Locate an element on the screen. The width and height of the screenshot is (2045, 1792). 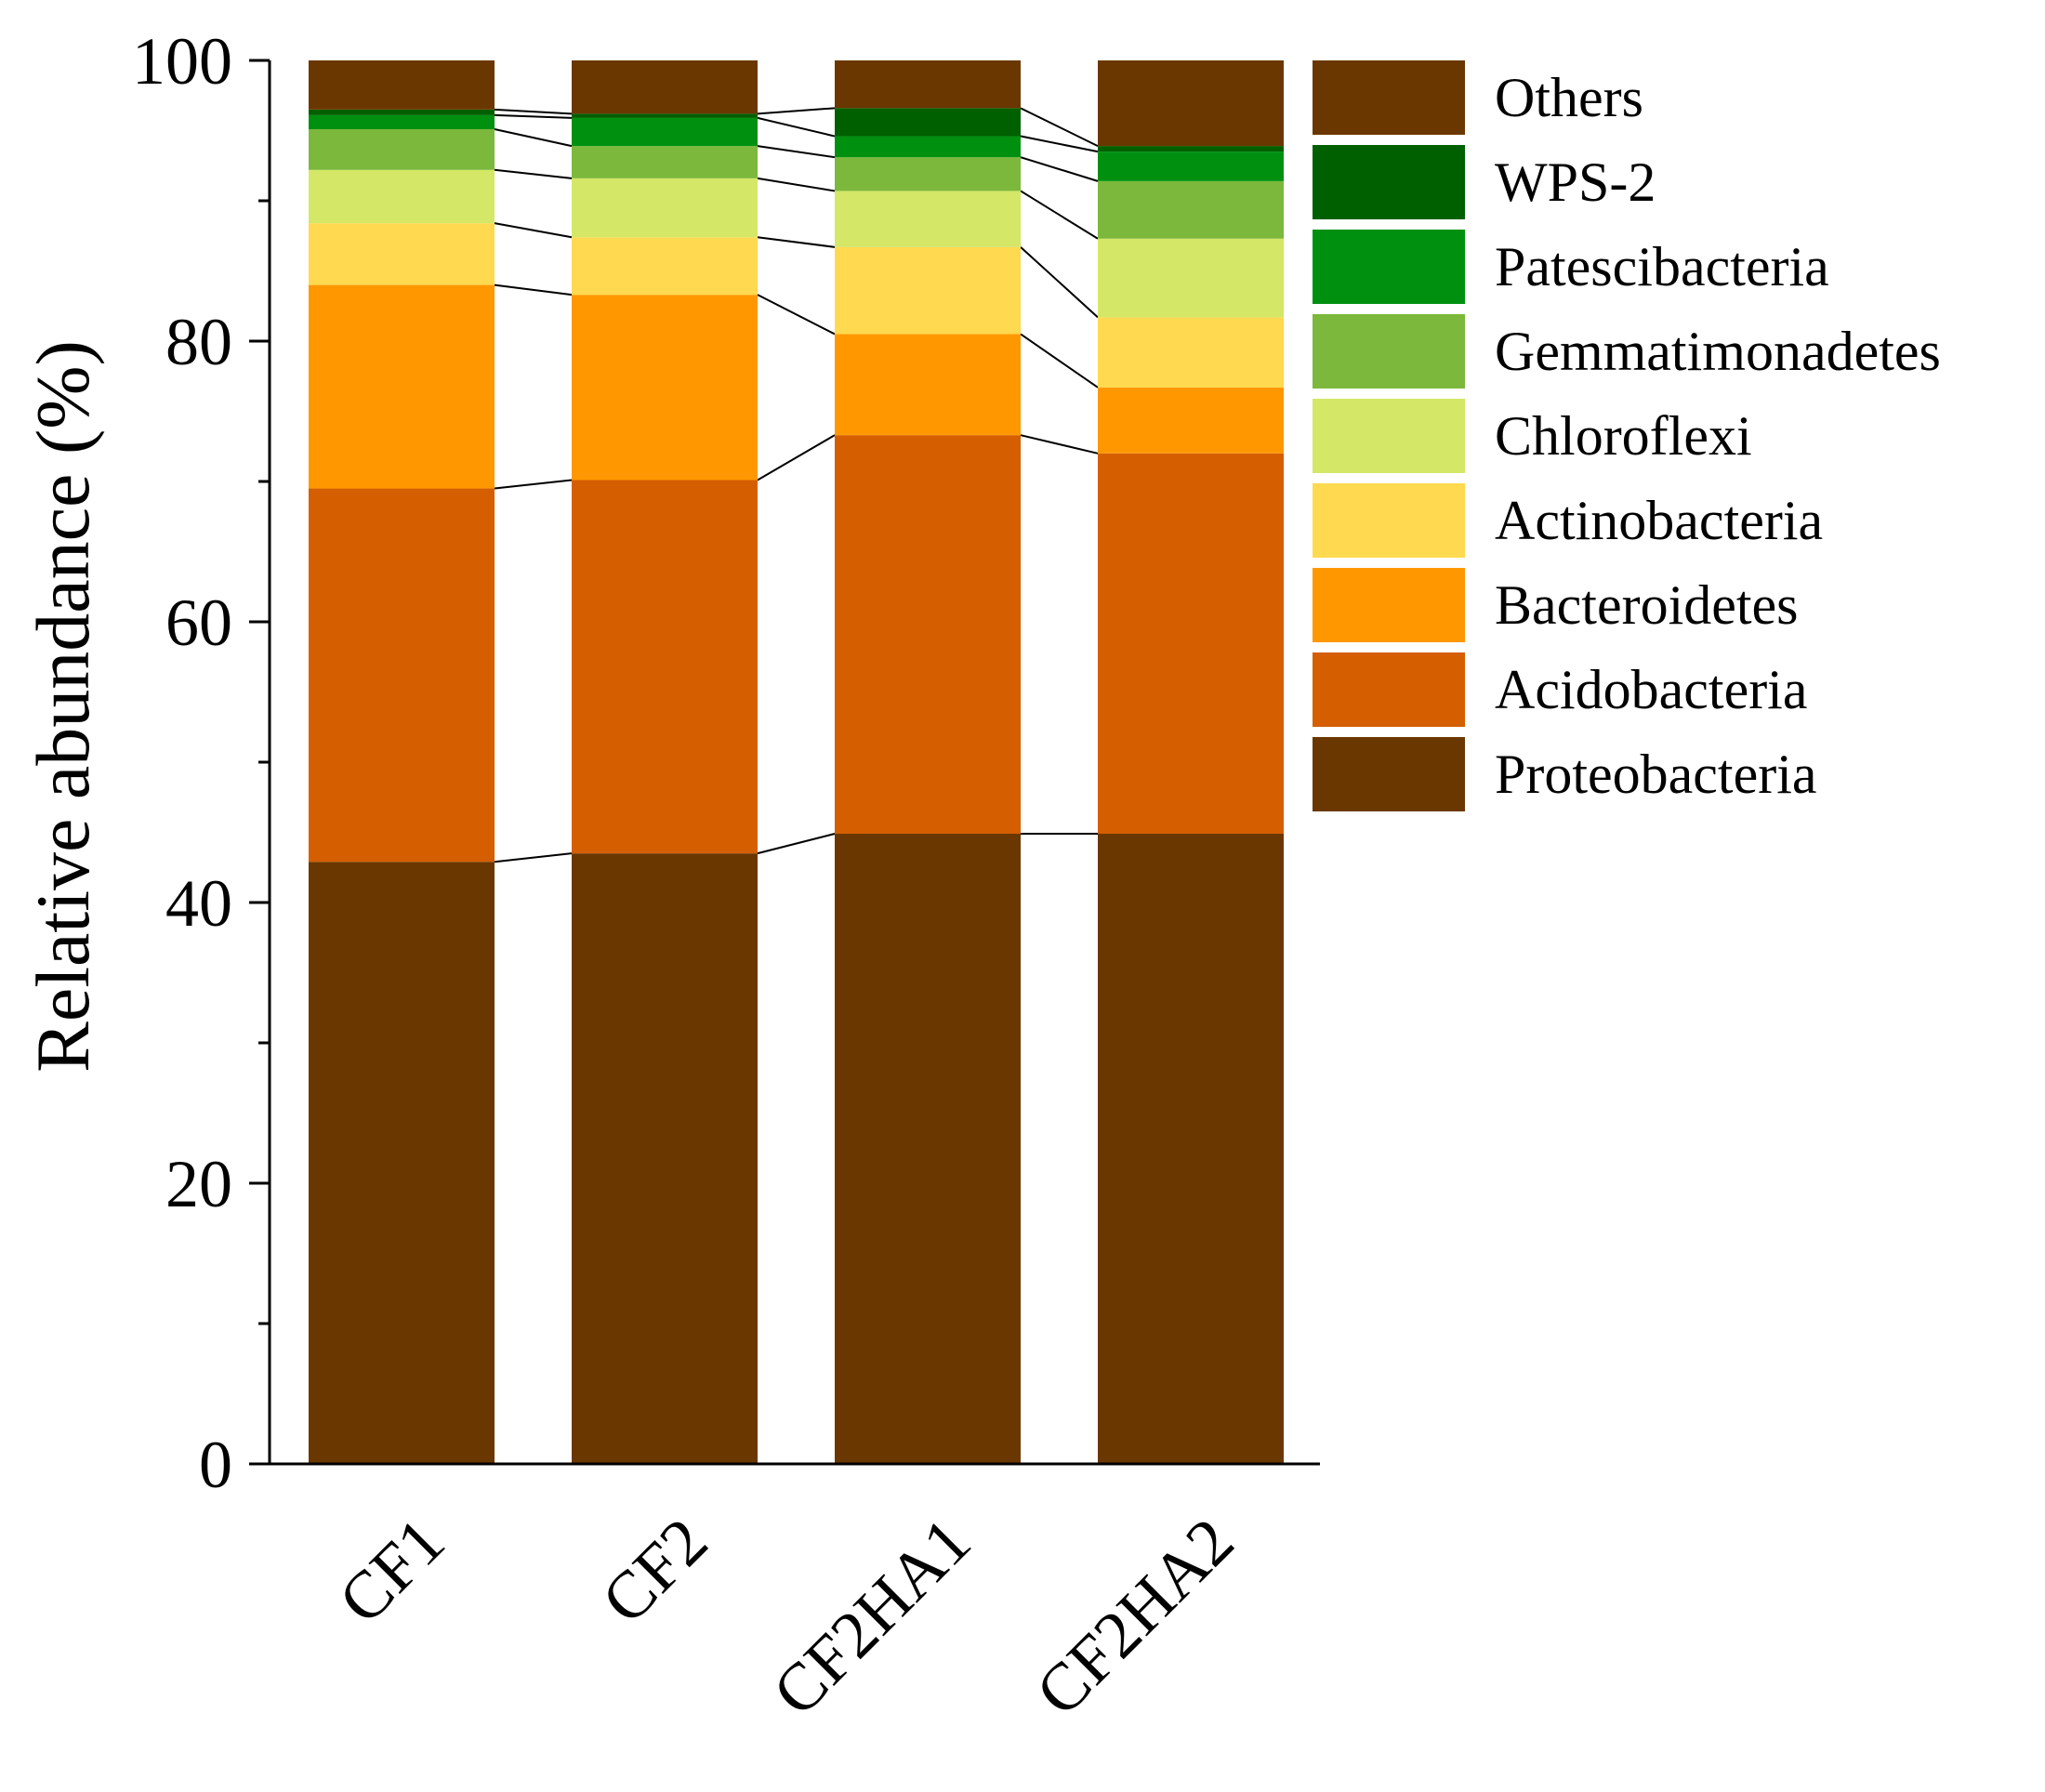
bar-bacteroidetes-cf2 is located at coordinates (665, 388).